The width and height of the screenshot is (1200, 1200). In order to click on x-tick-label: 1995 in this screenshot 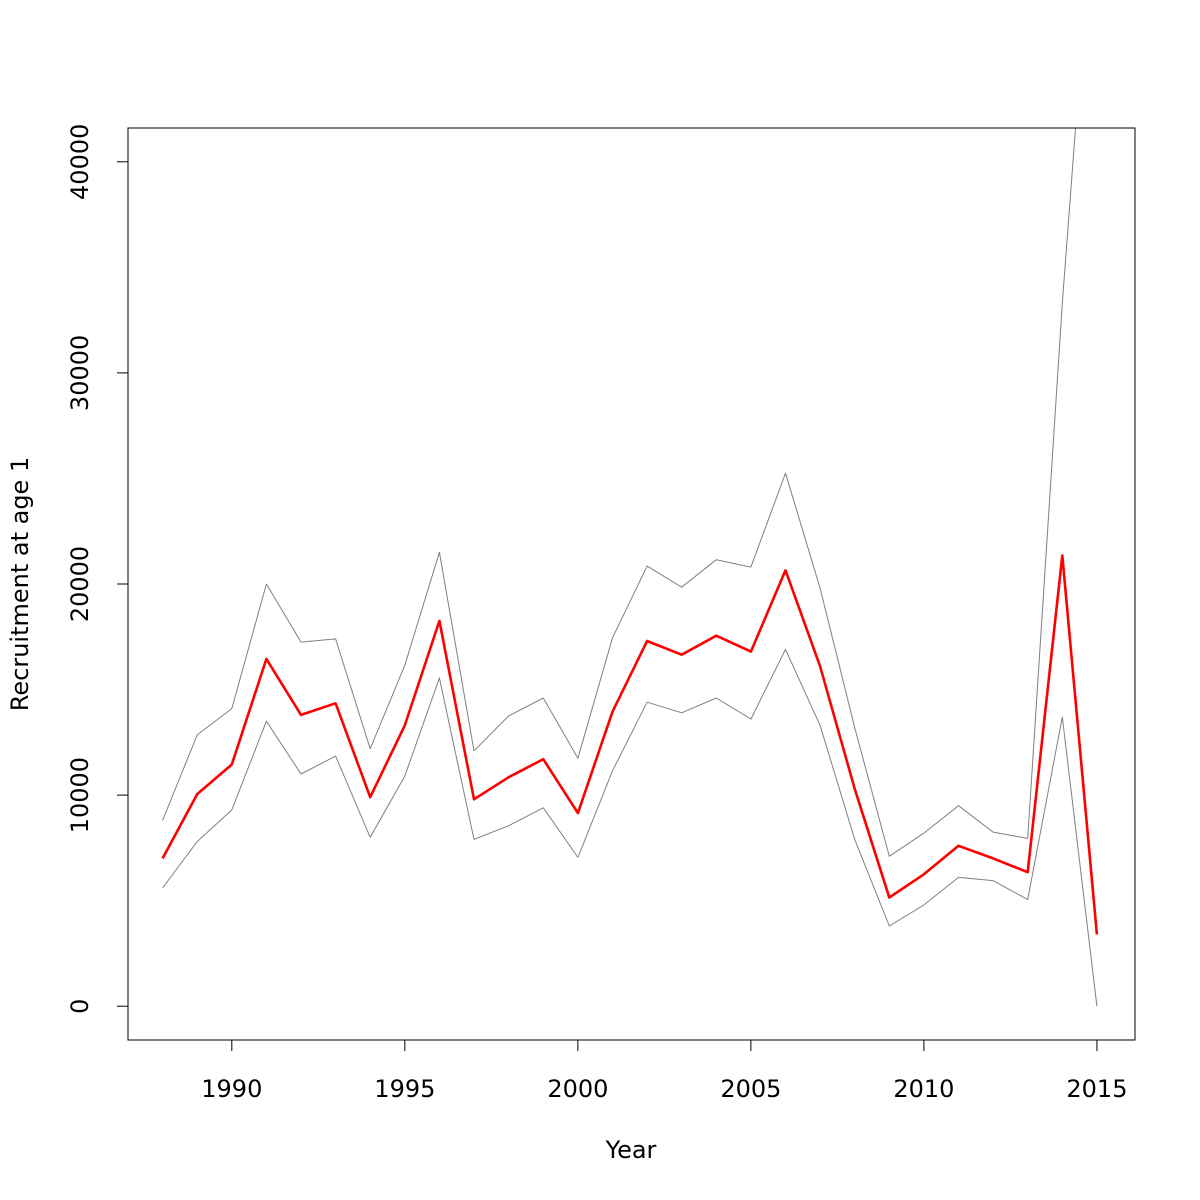, I will do `click(404, 1089)`.